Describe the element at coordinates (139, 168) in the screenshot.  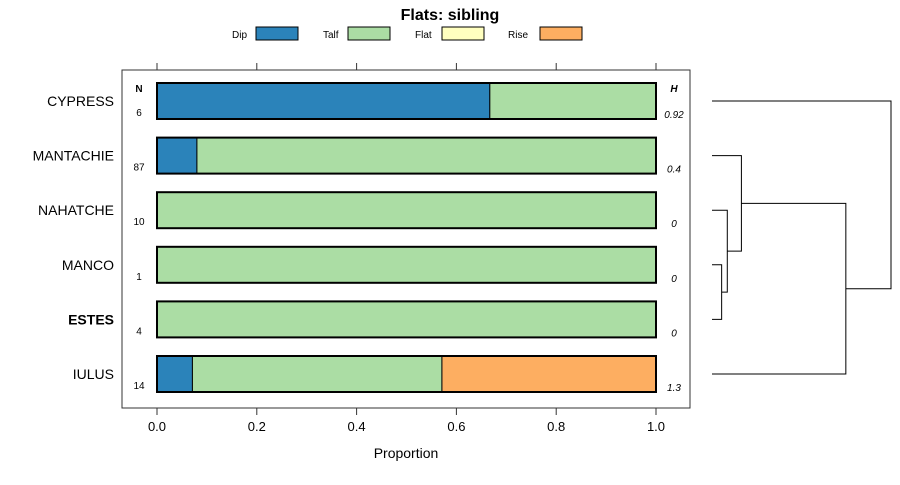
I see `n-value: 87` at that location.